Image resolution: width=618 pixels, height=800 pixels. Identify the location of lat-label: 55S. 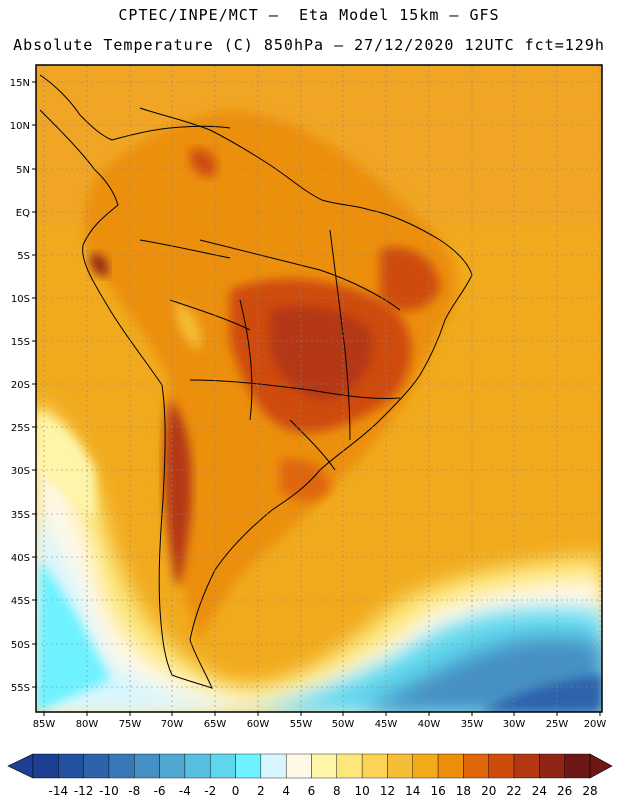
(20, 688).